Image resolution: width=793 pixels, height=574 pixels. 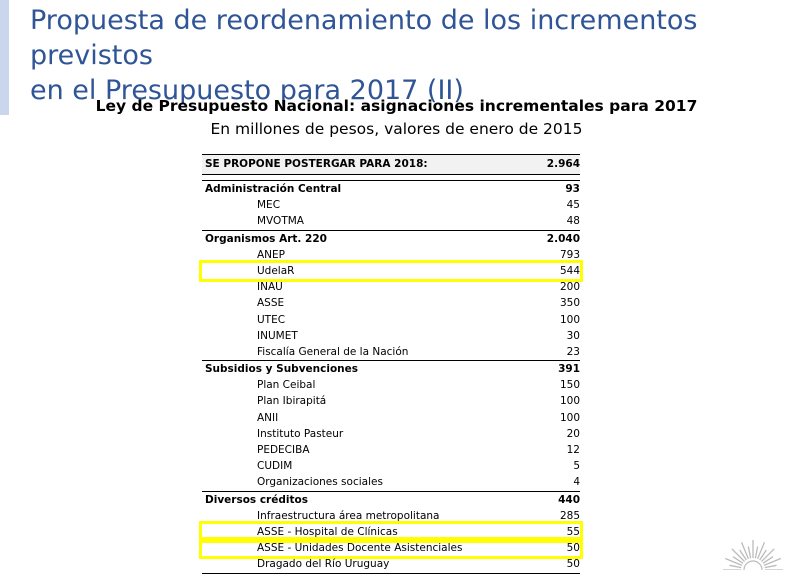 I want to click on row-label: ASSE, so click(x=271, y=303).